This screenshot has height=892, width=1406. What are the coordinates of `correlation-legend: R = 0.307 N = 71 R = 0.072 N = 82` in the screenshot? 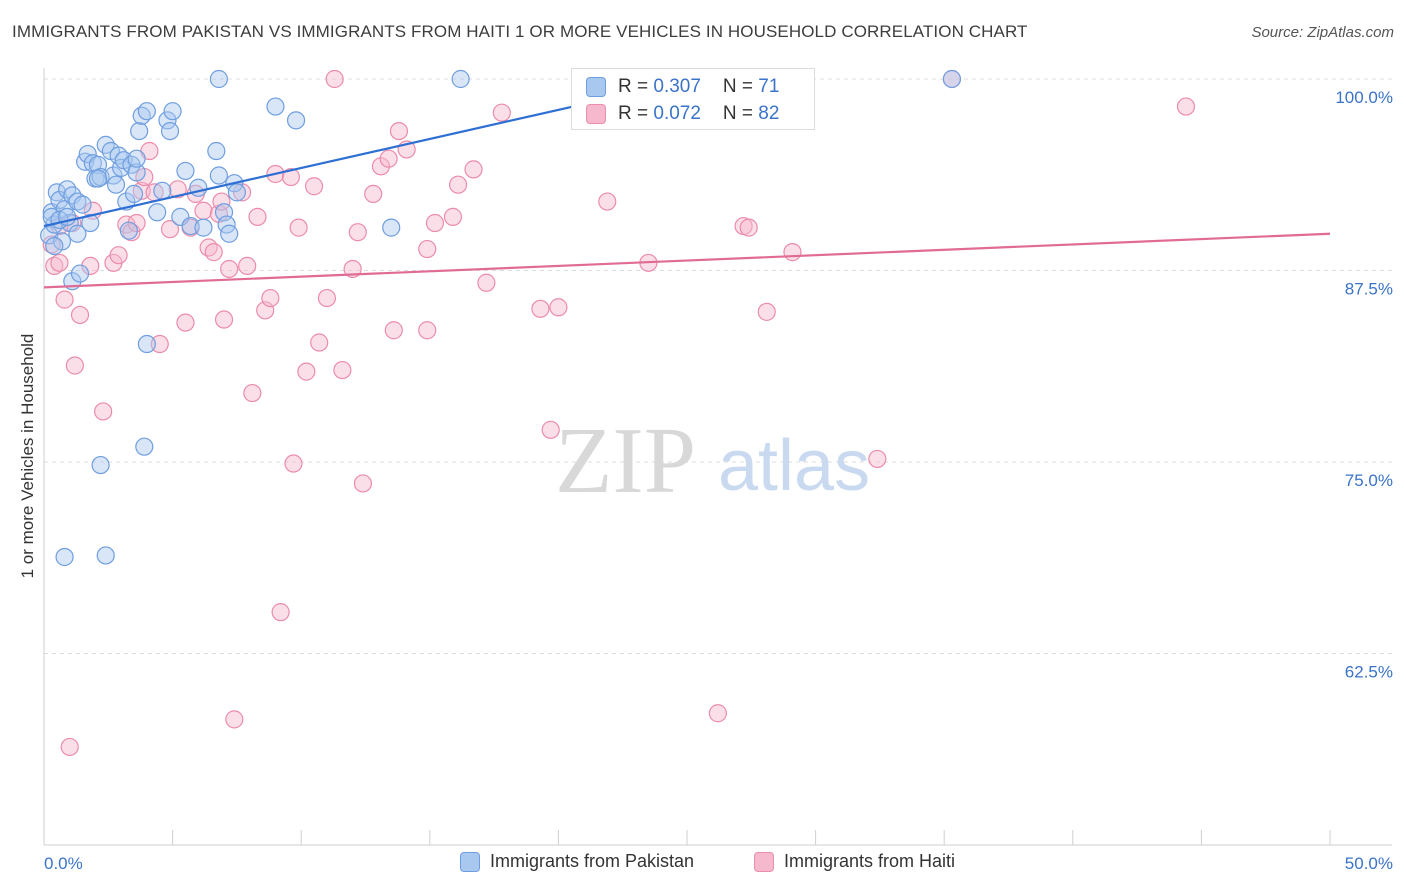 It's located at (693, 99).